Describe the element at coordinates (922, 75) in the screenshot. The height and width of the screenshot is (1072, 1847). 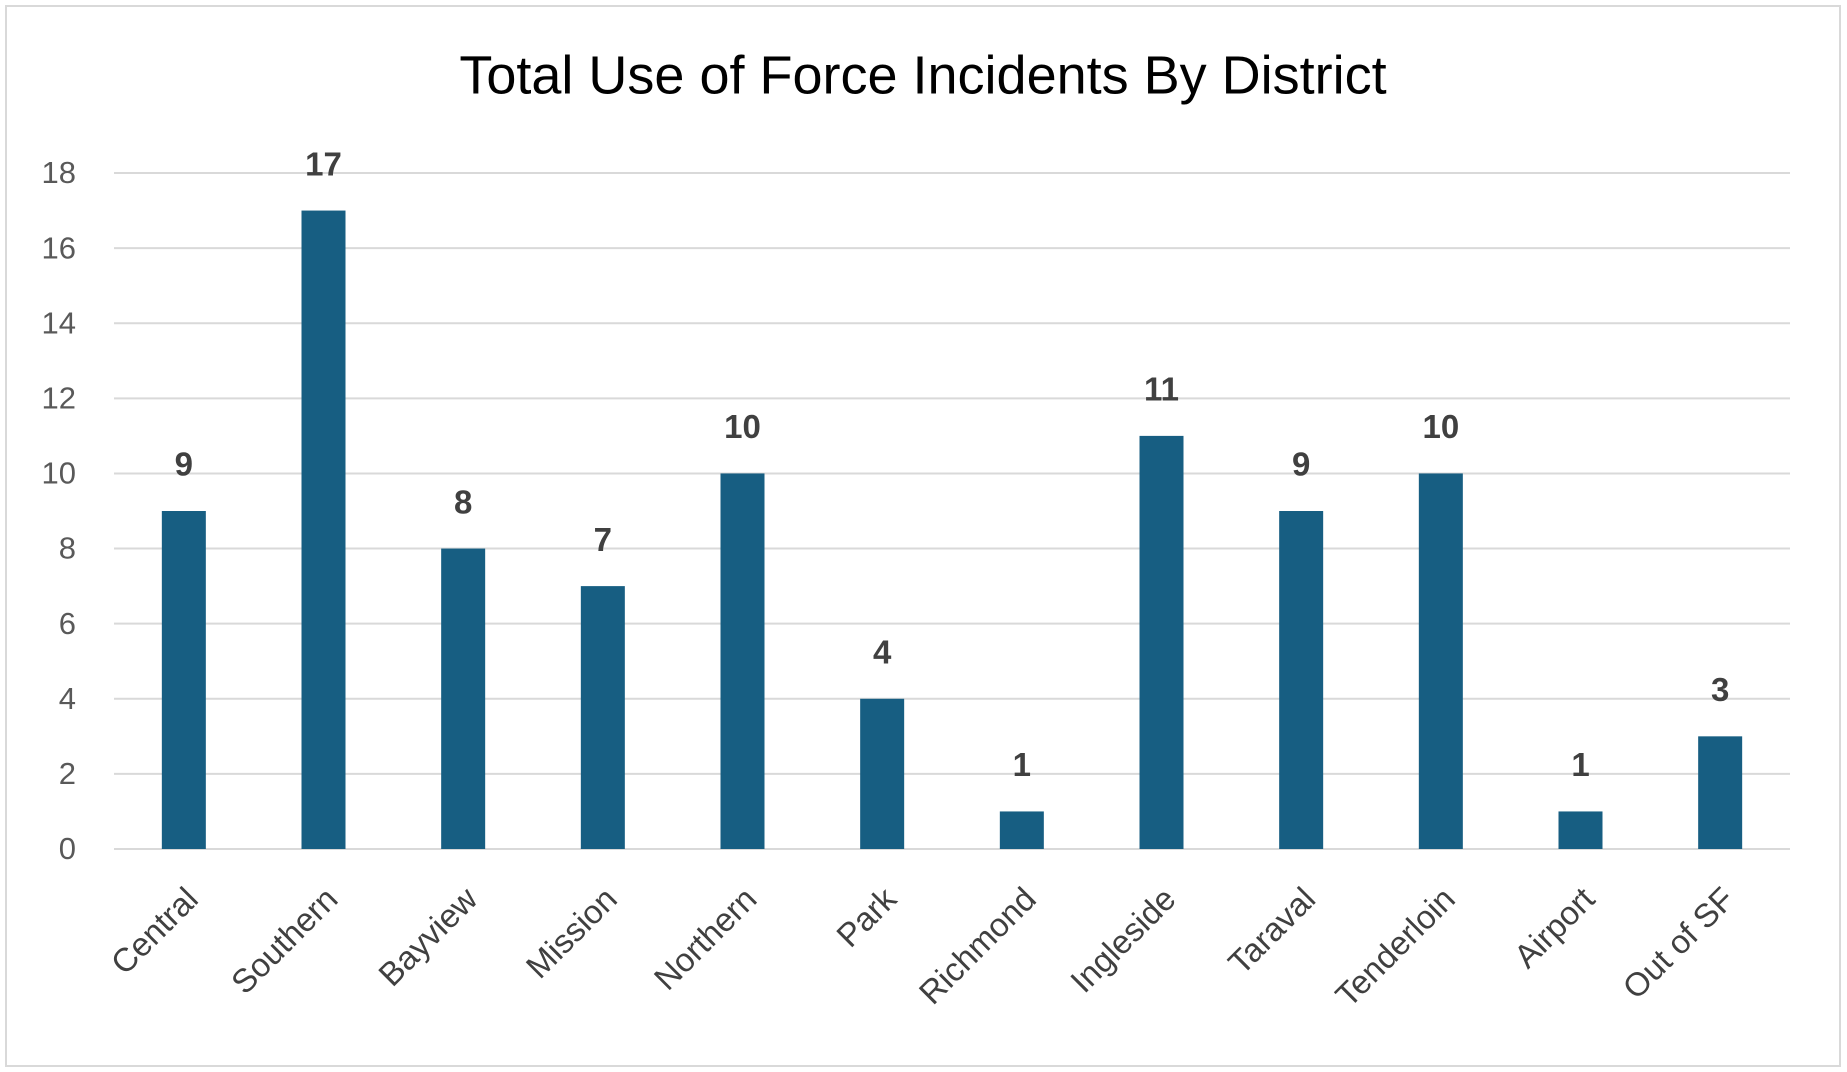
I see `chart-title: Total Use of Force Incidents By District` at that location.